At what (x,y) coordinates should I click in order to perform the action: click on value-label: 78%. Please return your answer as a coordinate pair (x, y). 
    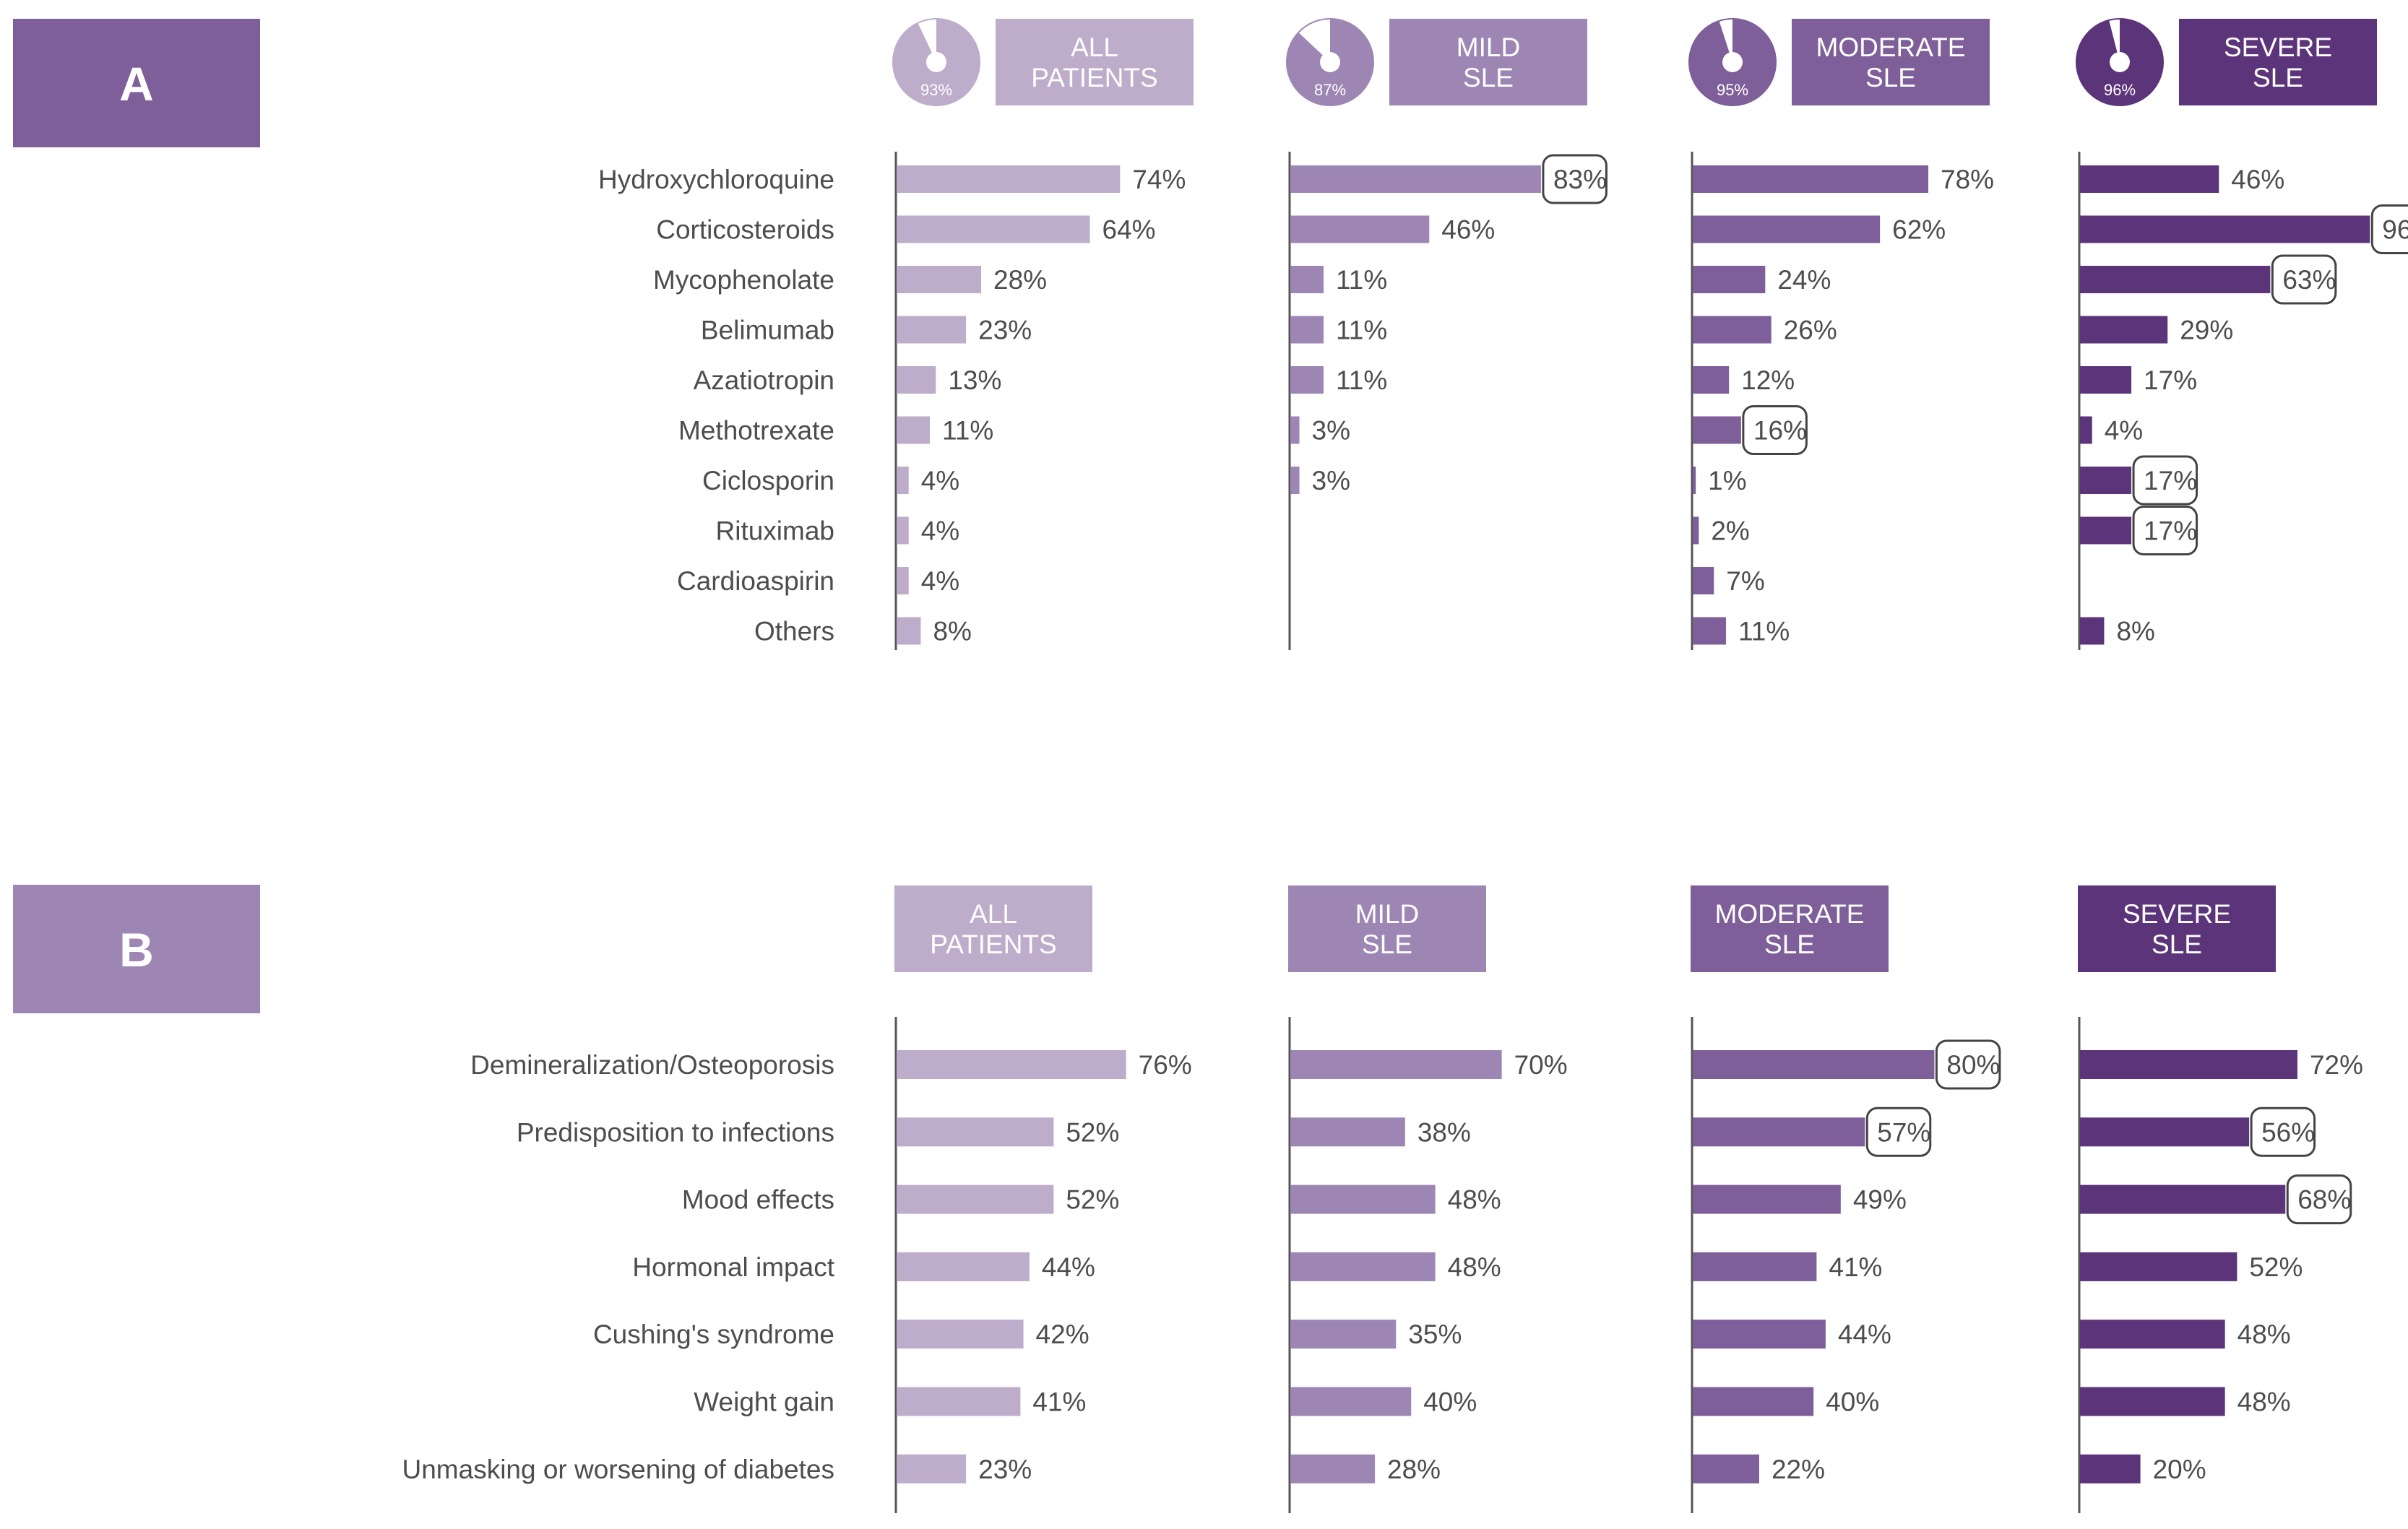
    Looking at the image, I should click on (1967, 179).